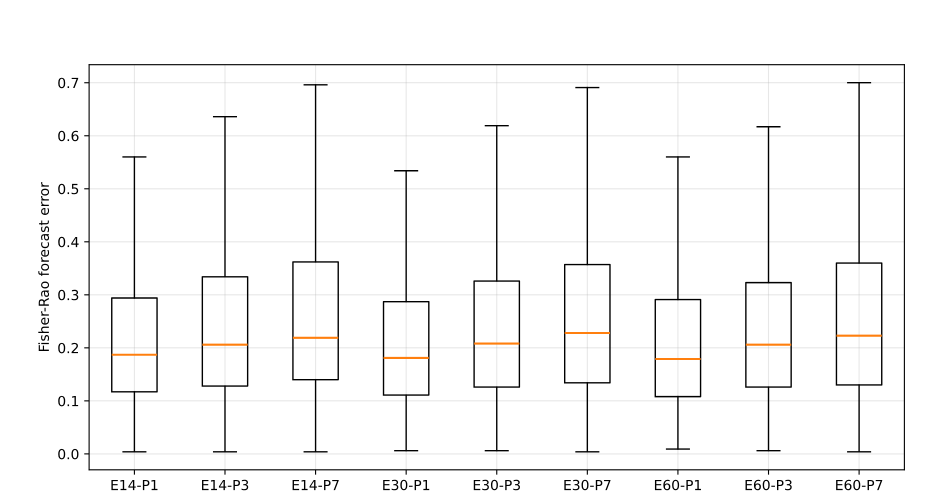  Describe the element at coordinates (44, 266) in the screenshot. I see `y-axis-title: Fisher-Rao forecast error` at that location.